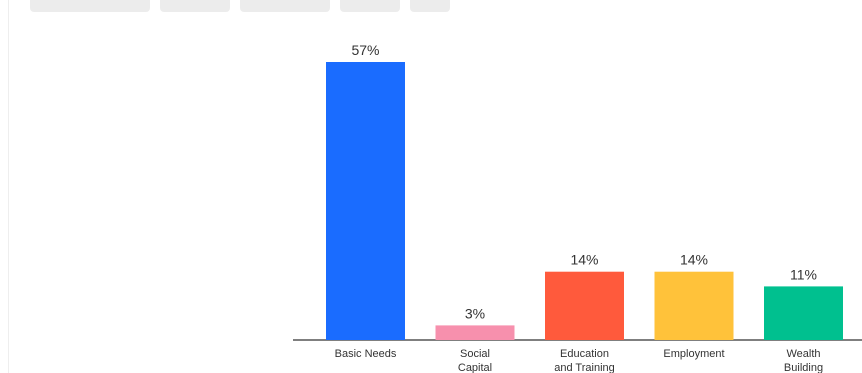 Image resolution: width=862 pixels, height=373 pixels. What do you see at coordinates (584, 260) in the screenshot?
I see `value-label-education-and-training: 14%` at bounding box center [584, 260].